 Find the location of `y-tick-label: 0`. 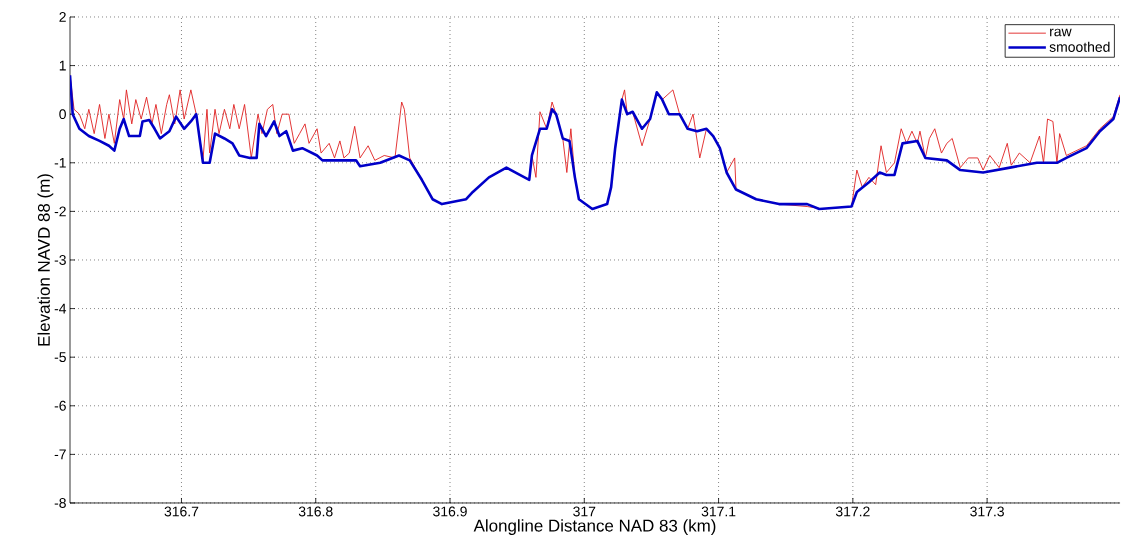

y-tick-label: 0 is located at coordinates (62, 114).